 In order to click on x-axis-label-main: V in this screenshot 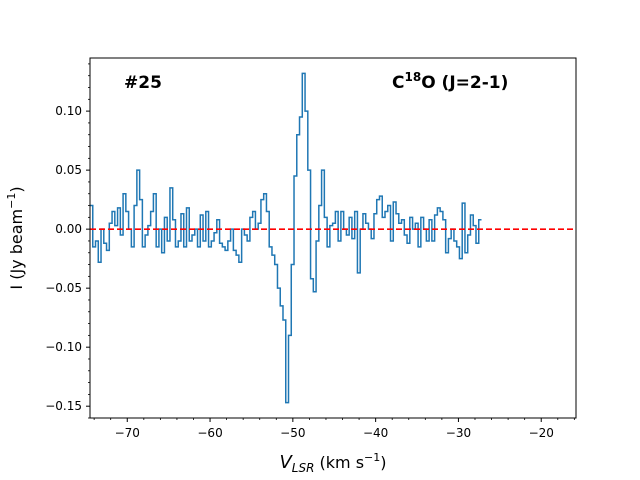, I will do `click(286, 462)`.